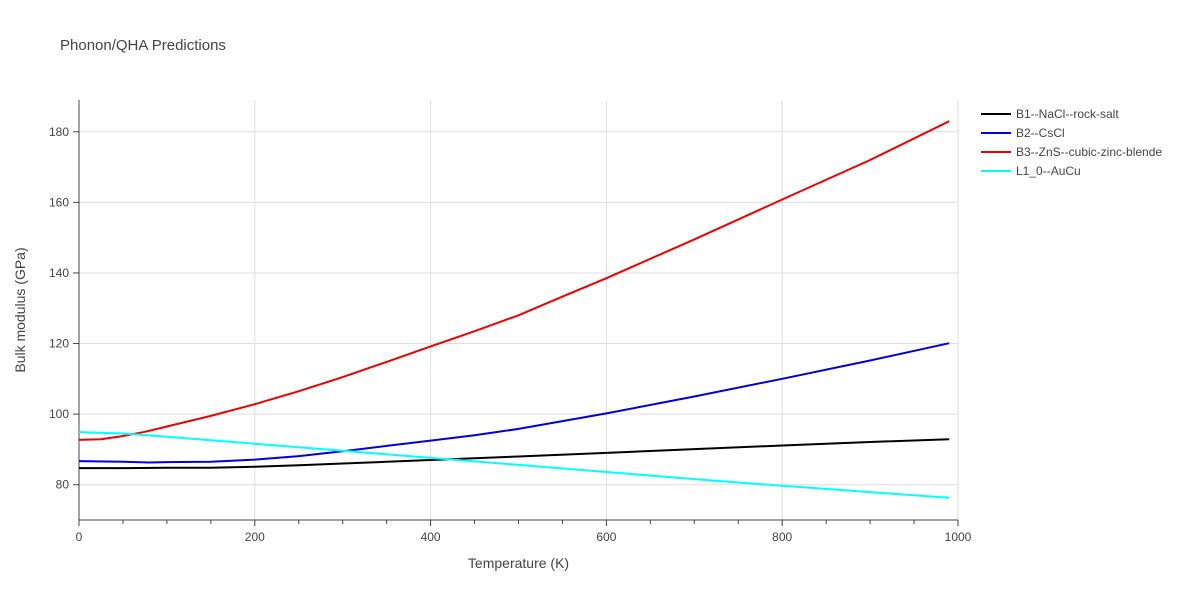  I want to click on x-tick-label: 0, so click(79, 537).